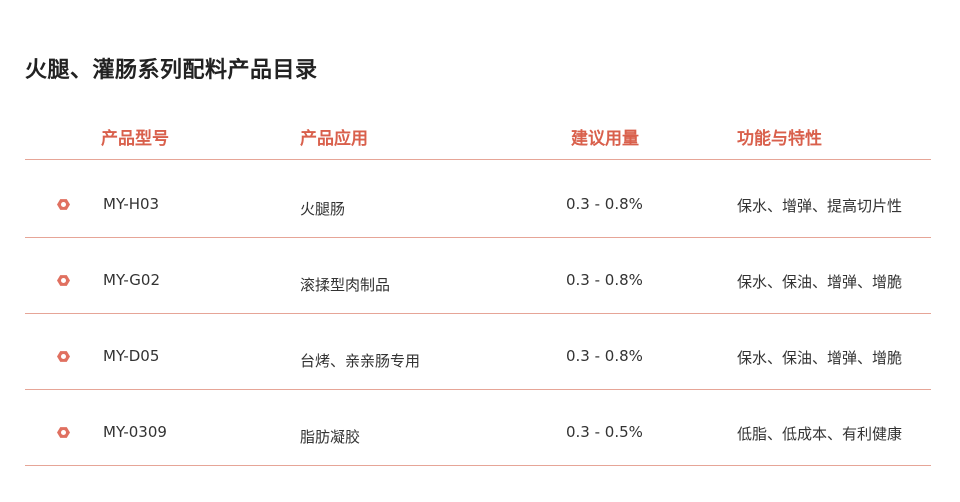 The width and height of the screenshot is (960, 502). Describe the element at coordinates (131, 280) in the screenshot. I see `product-model: MY-G02` at that location.